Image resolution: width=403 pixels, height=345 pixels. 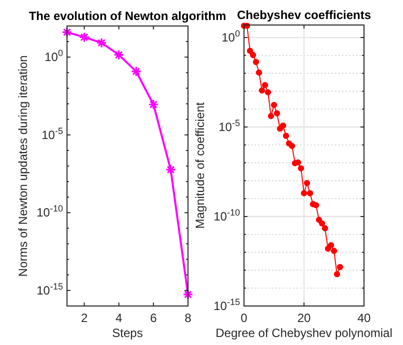 What do you see at coordinates (84, 318) in the screenshot?
I see `x-tick-label: 2` at bounding box center [84, 318].